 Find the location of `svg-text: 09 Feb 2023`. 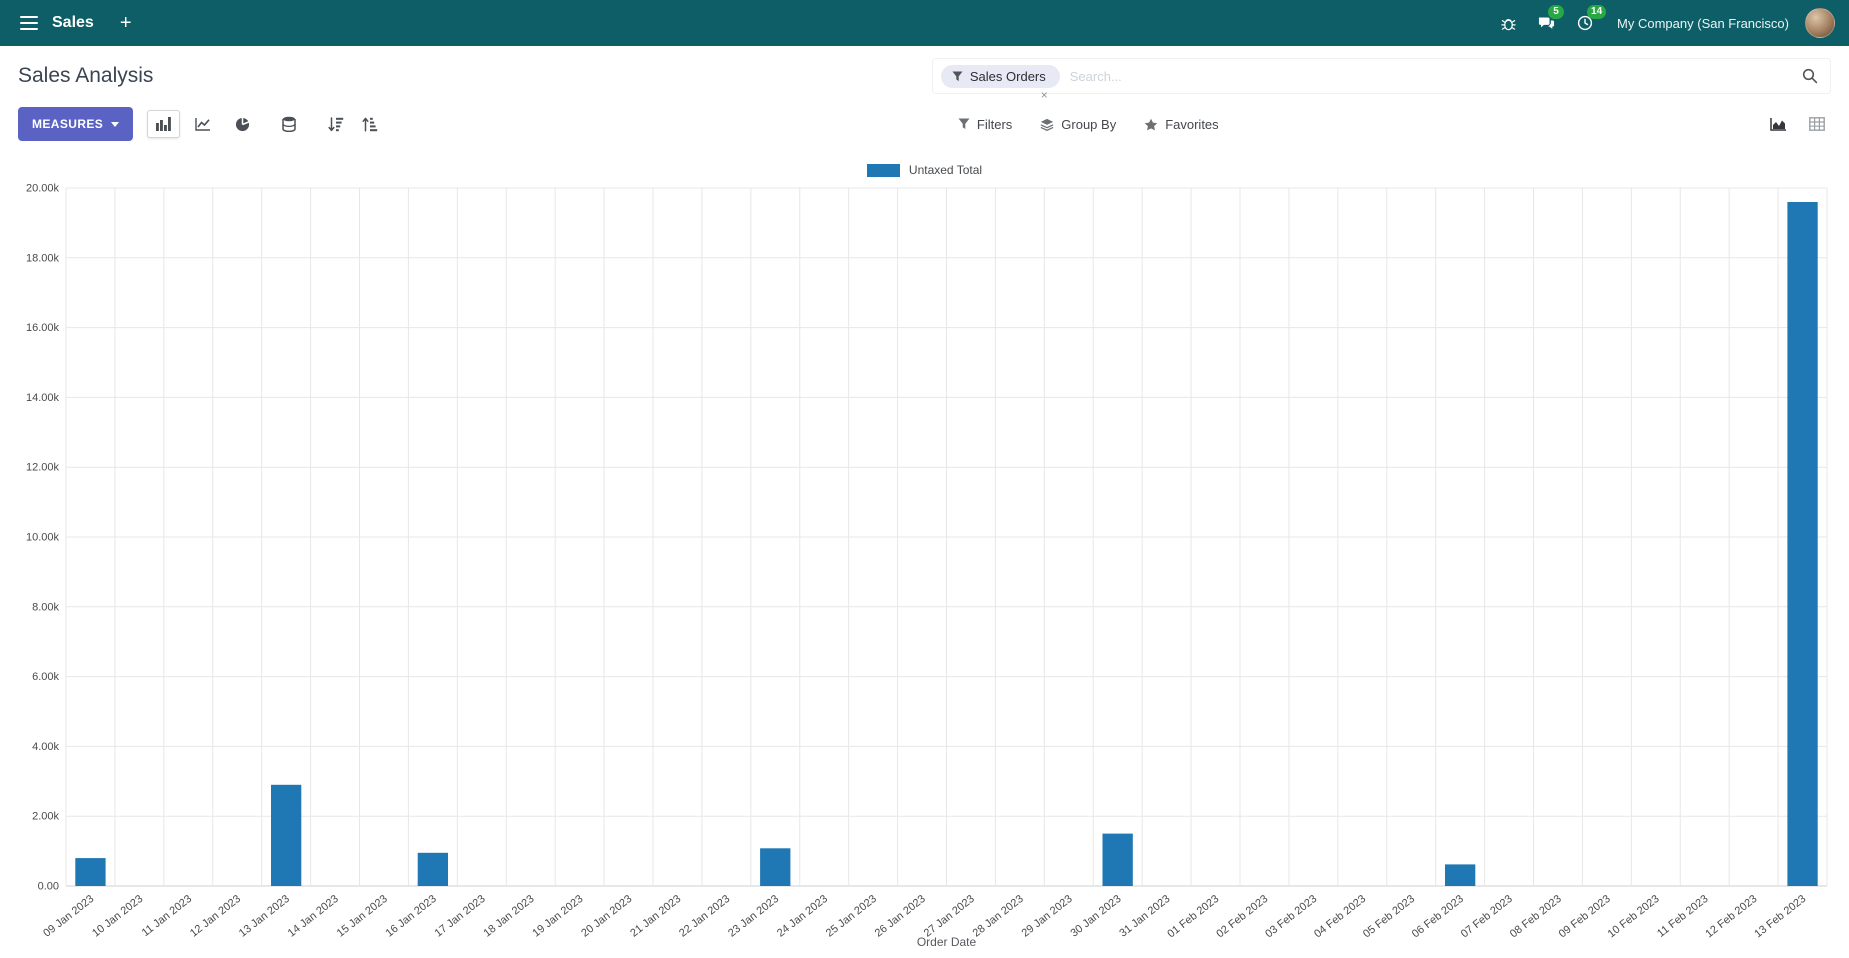

svg-text: 09 Feb 2023 is located at coordinates (1585, 916).